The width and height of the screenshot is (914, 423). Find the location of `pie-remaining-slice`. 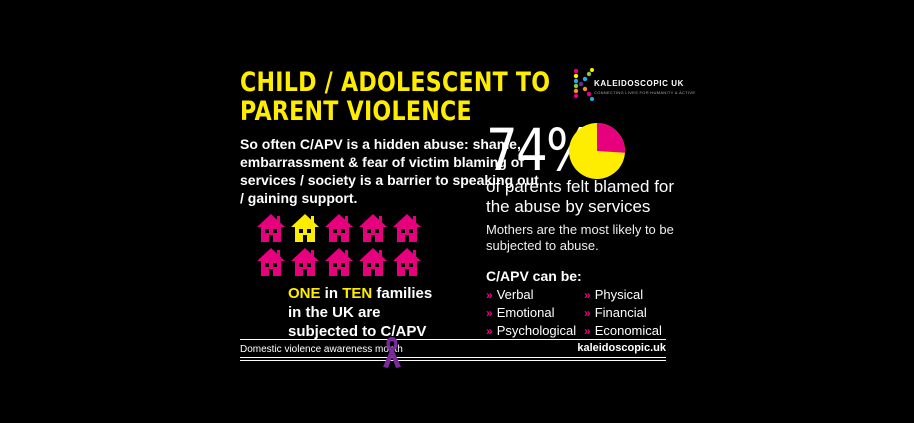

pie-remaining-slice is located at coordinates (611, 138).